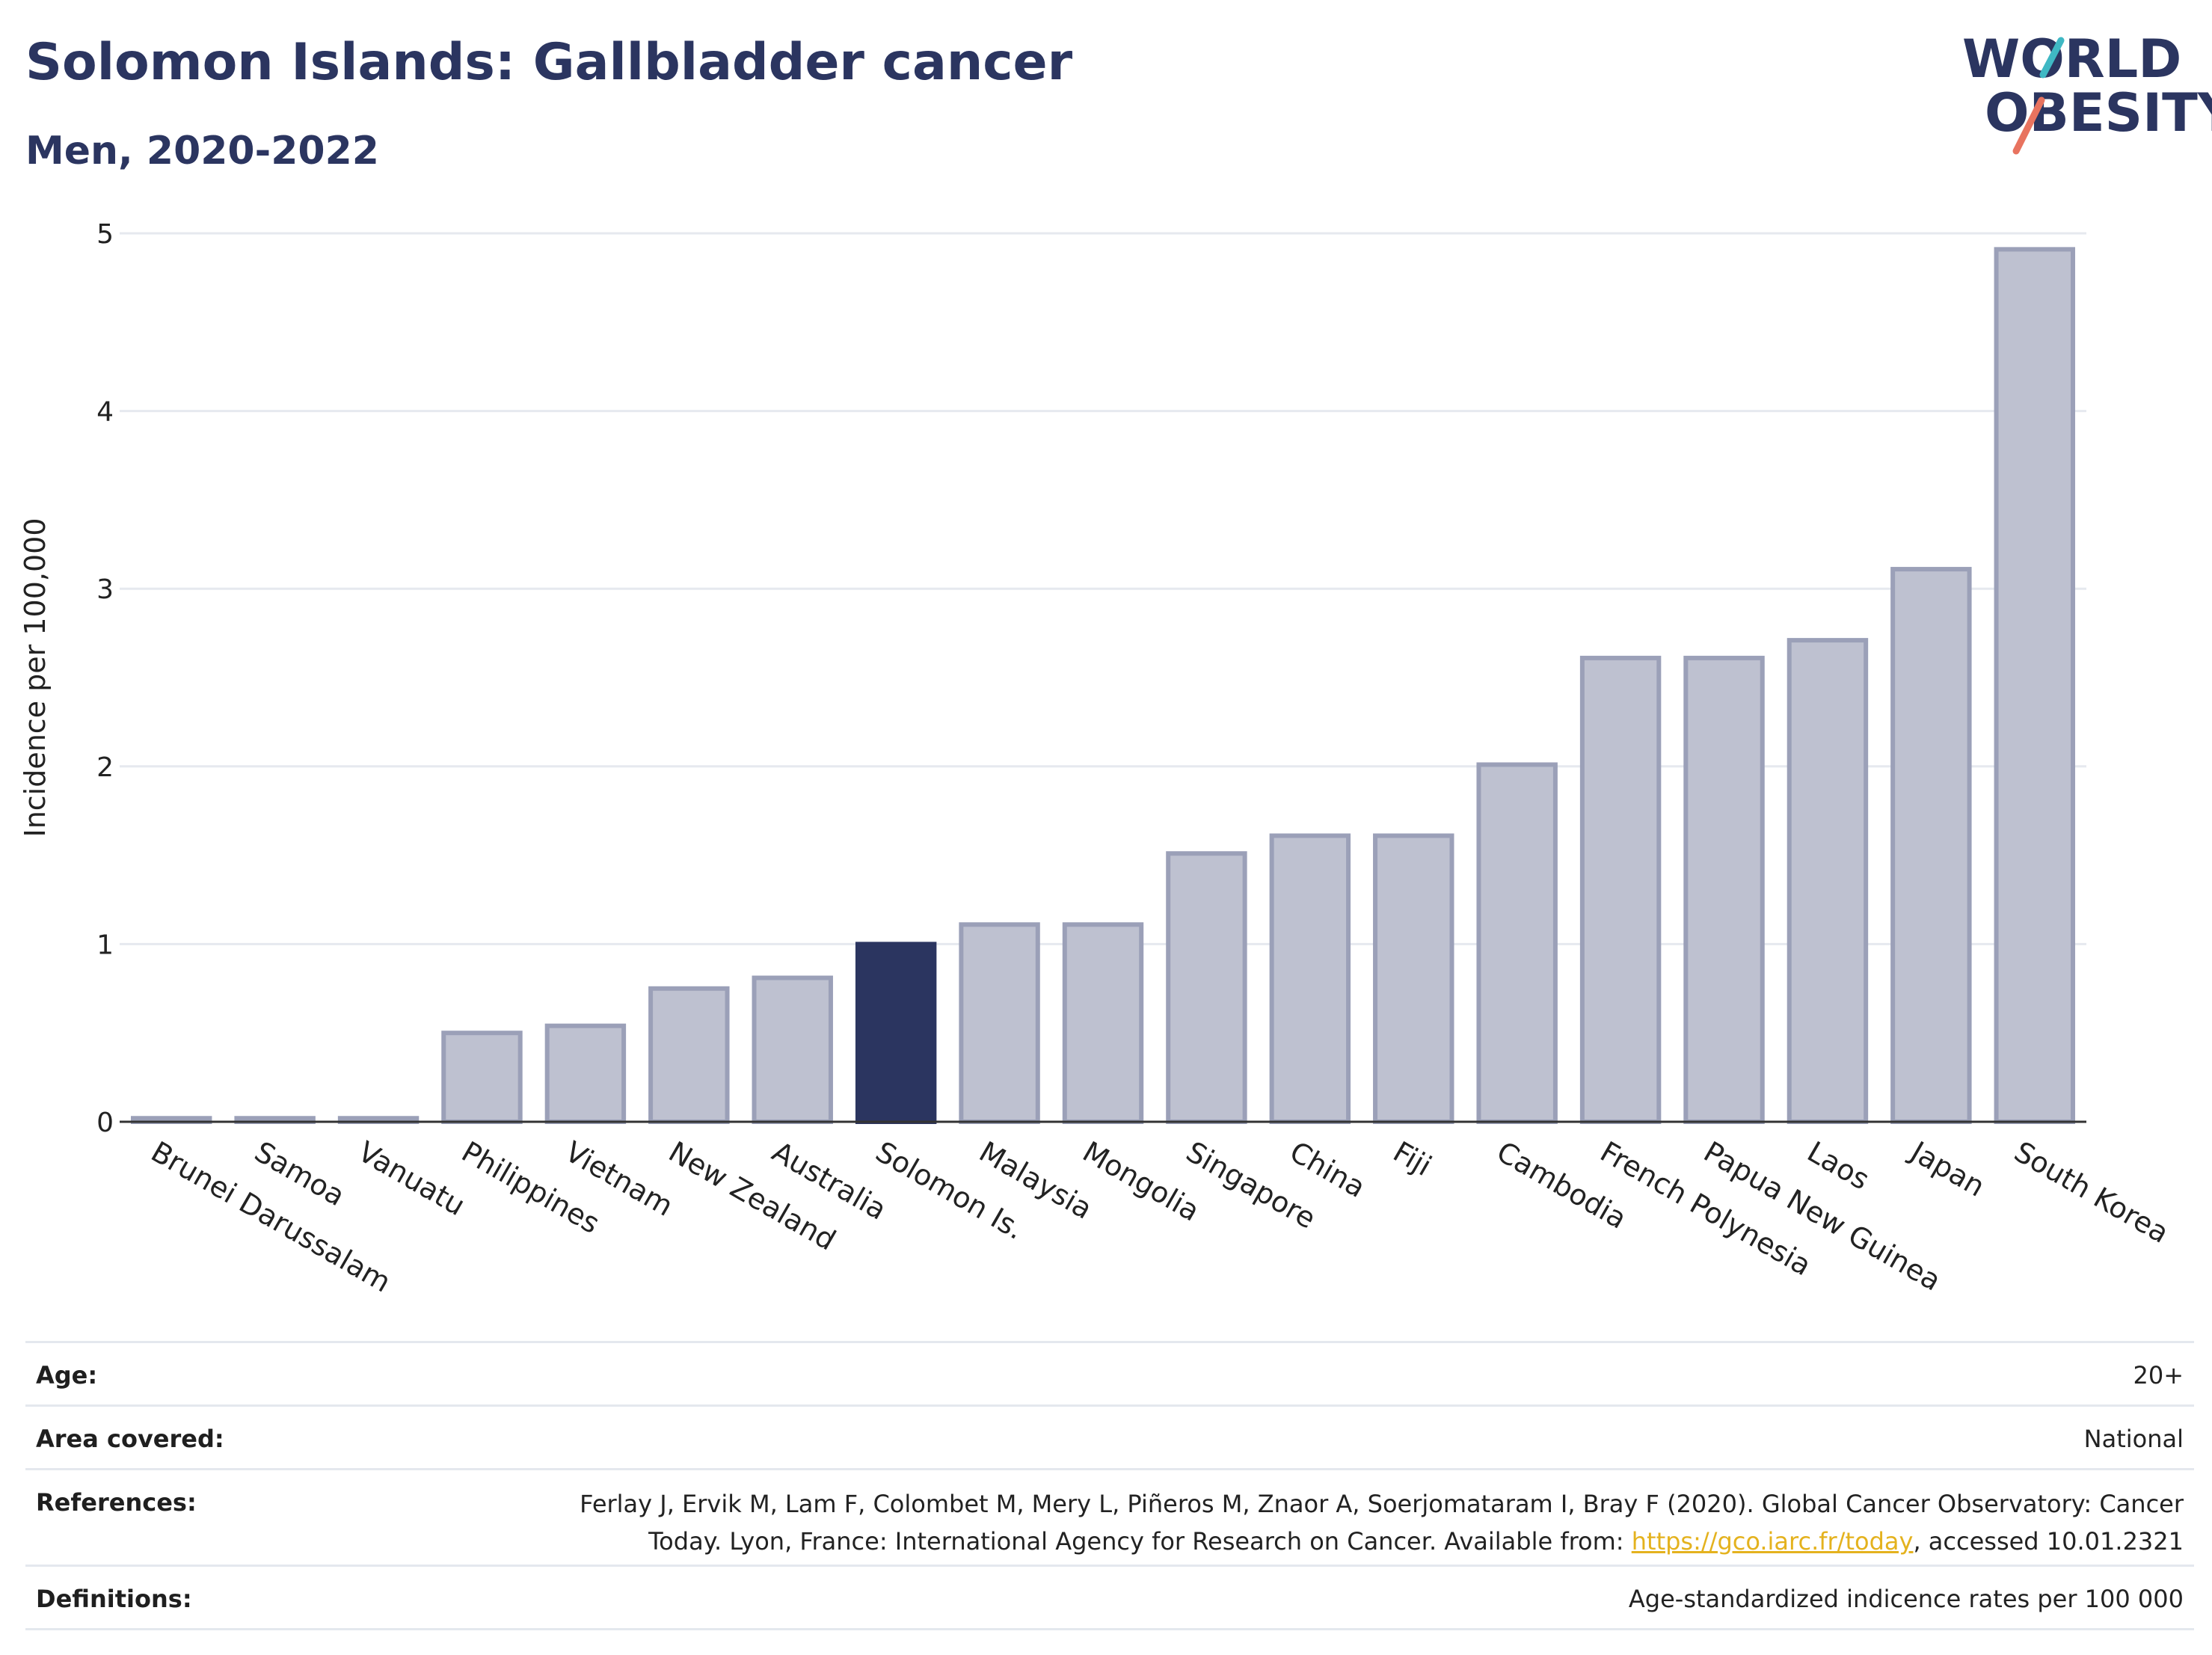 The width and height of the screenshot is (2212, 1655). I want to click on meta-row-area: Area covered: National, so click(1109, 1436).